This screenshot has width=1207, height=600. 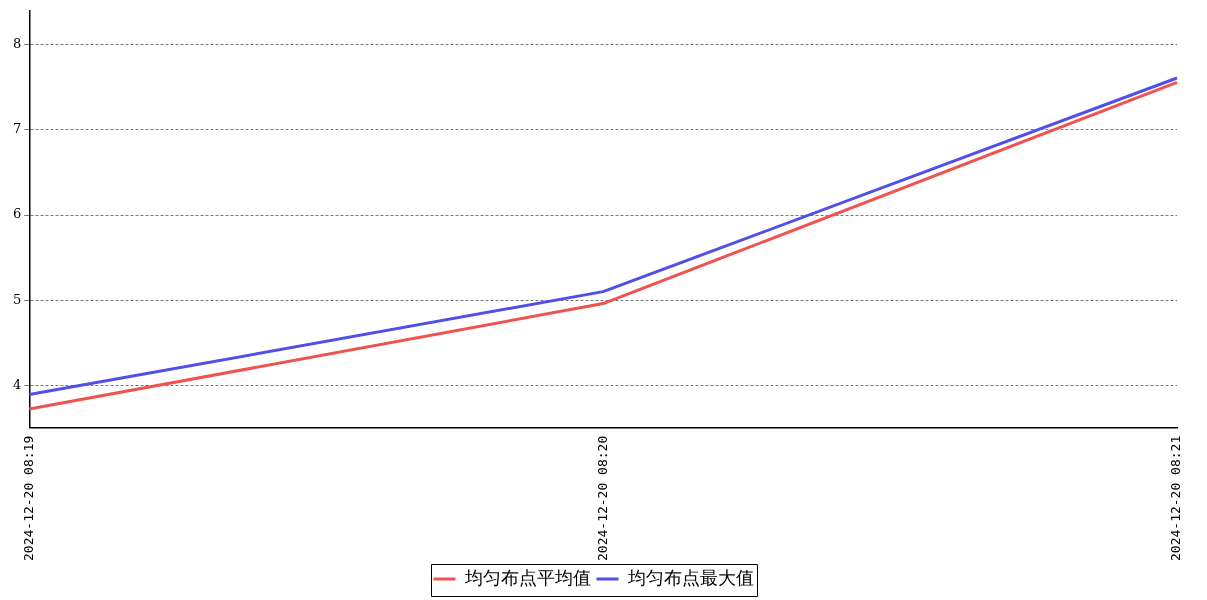 I want to click on legend-label: 均匀布点最大值, so click(x=690, y=577).